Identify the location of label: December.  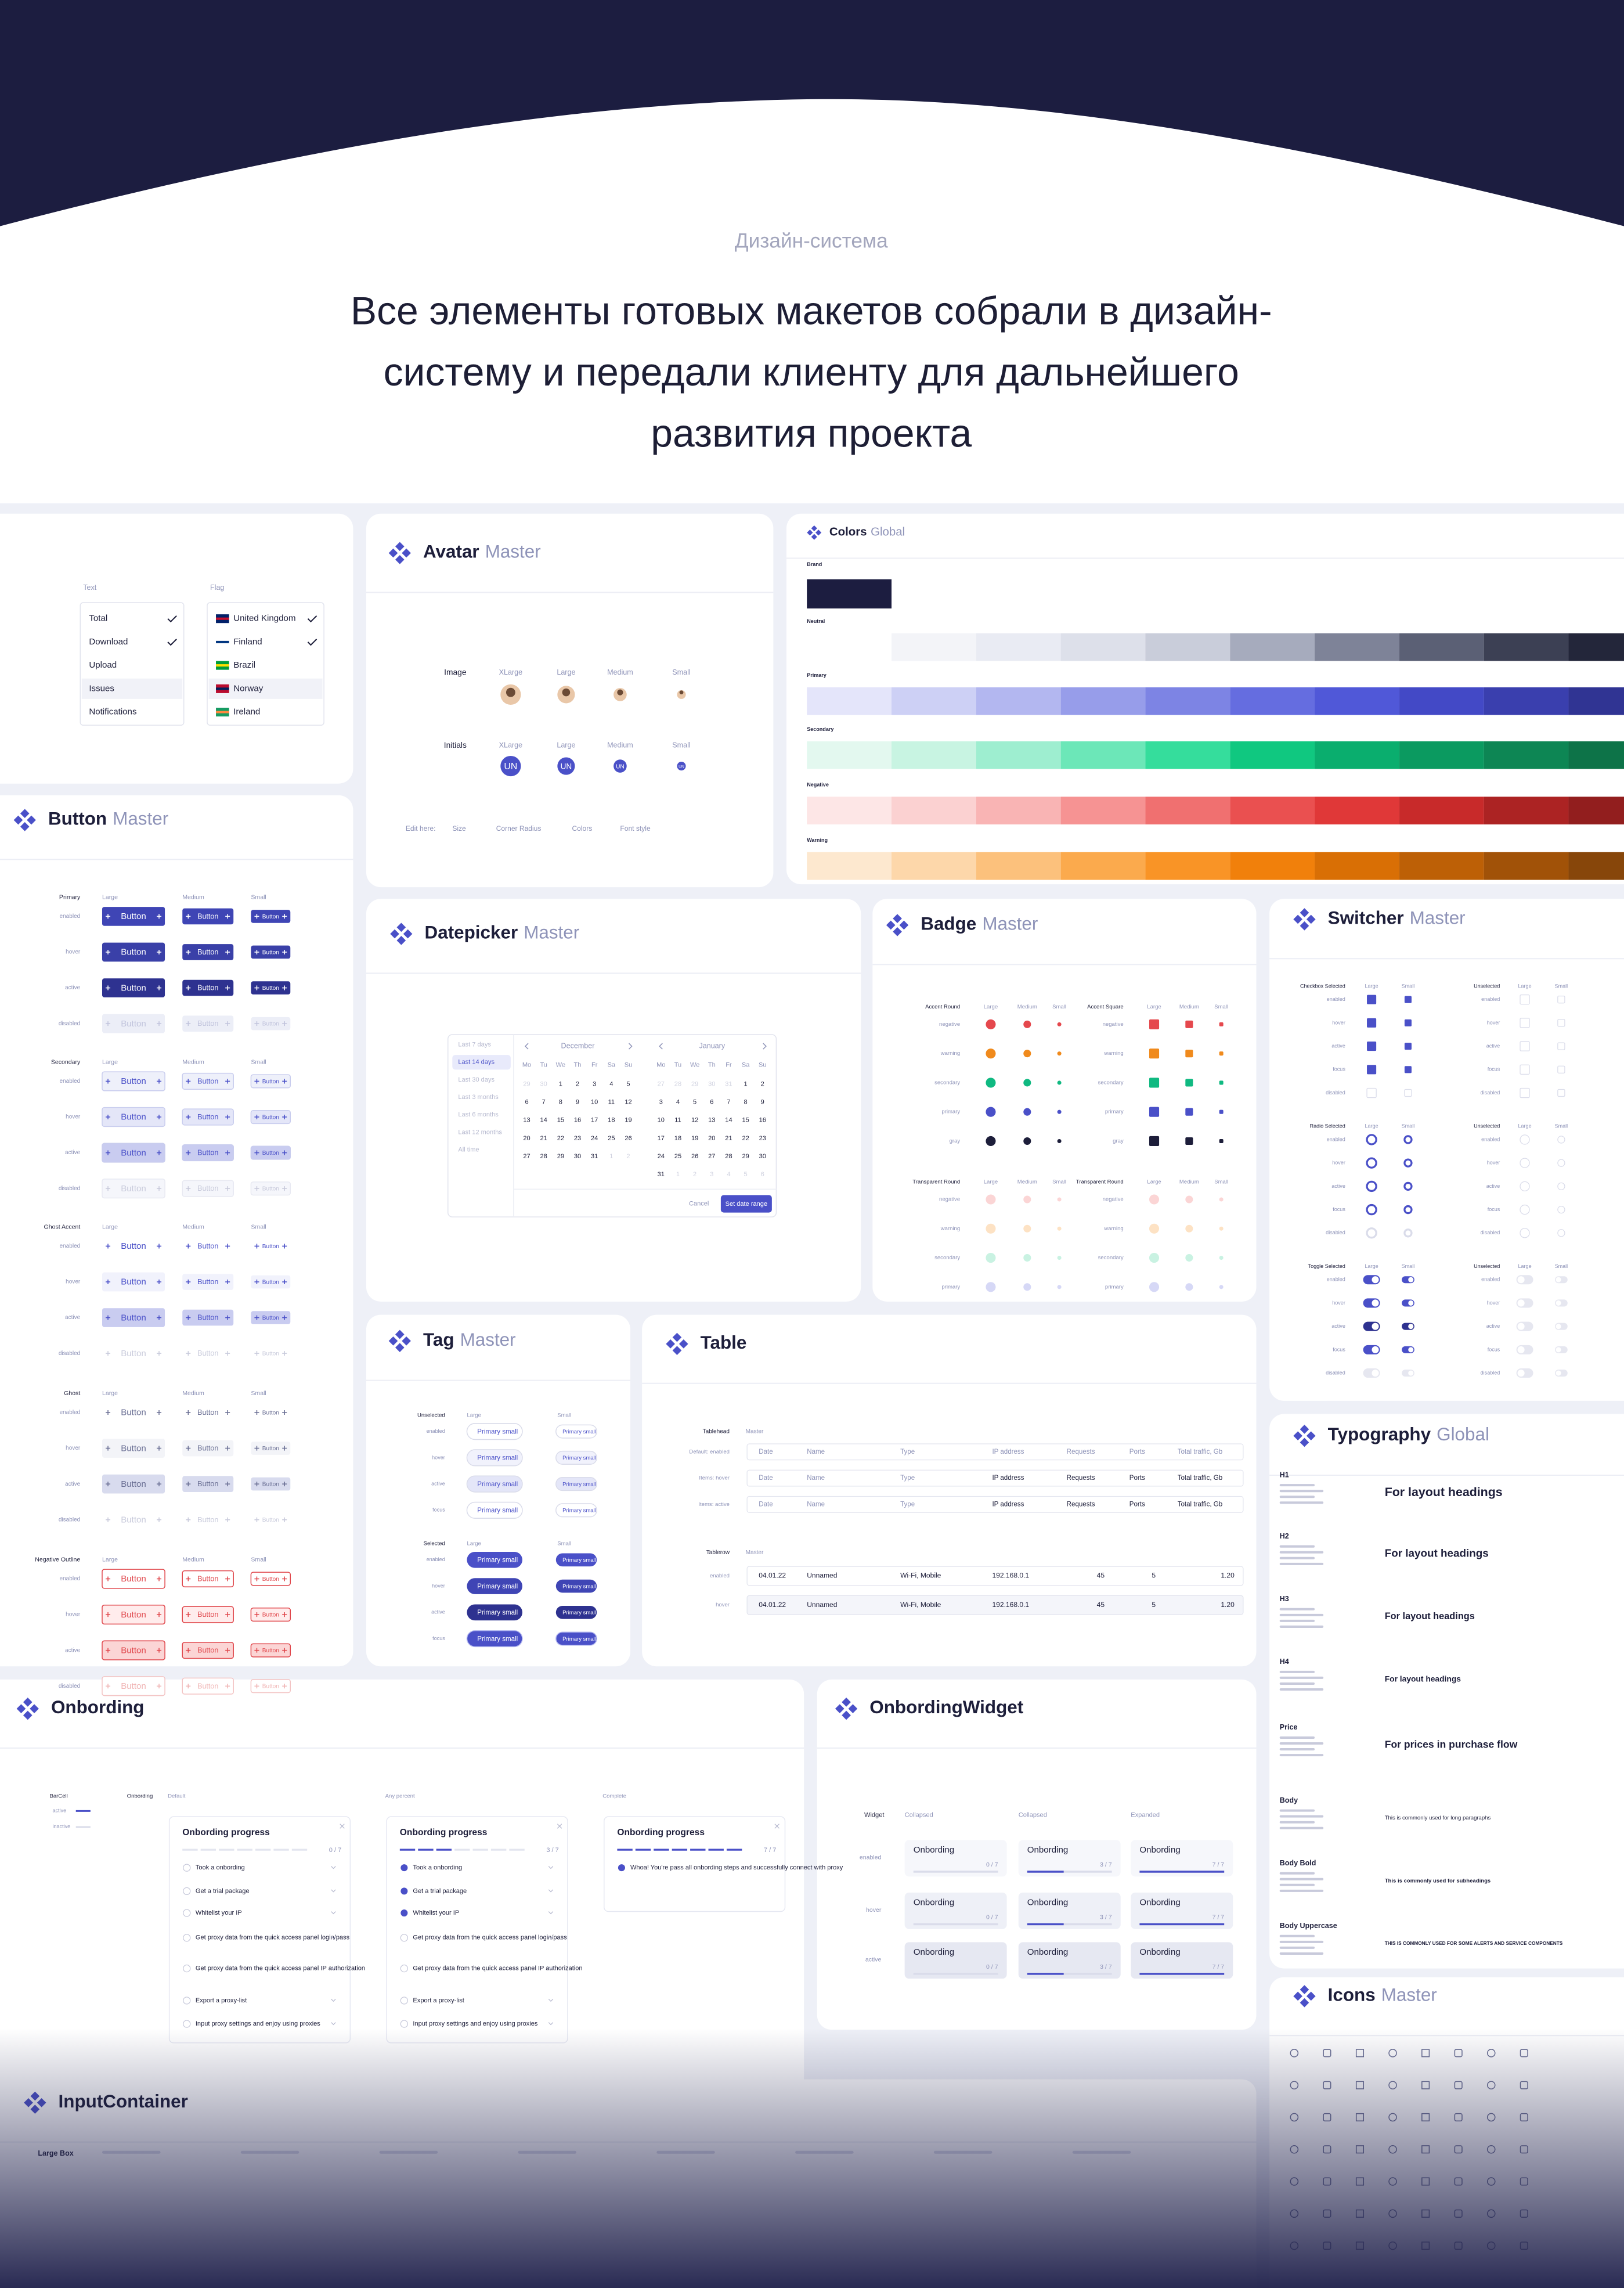
(578, 1046).